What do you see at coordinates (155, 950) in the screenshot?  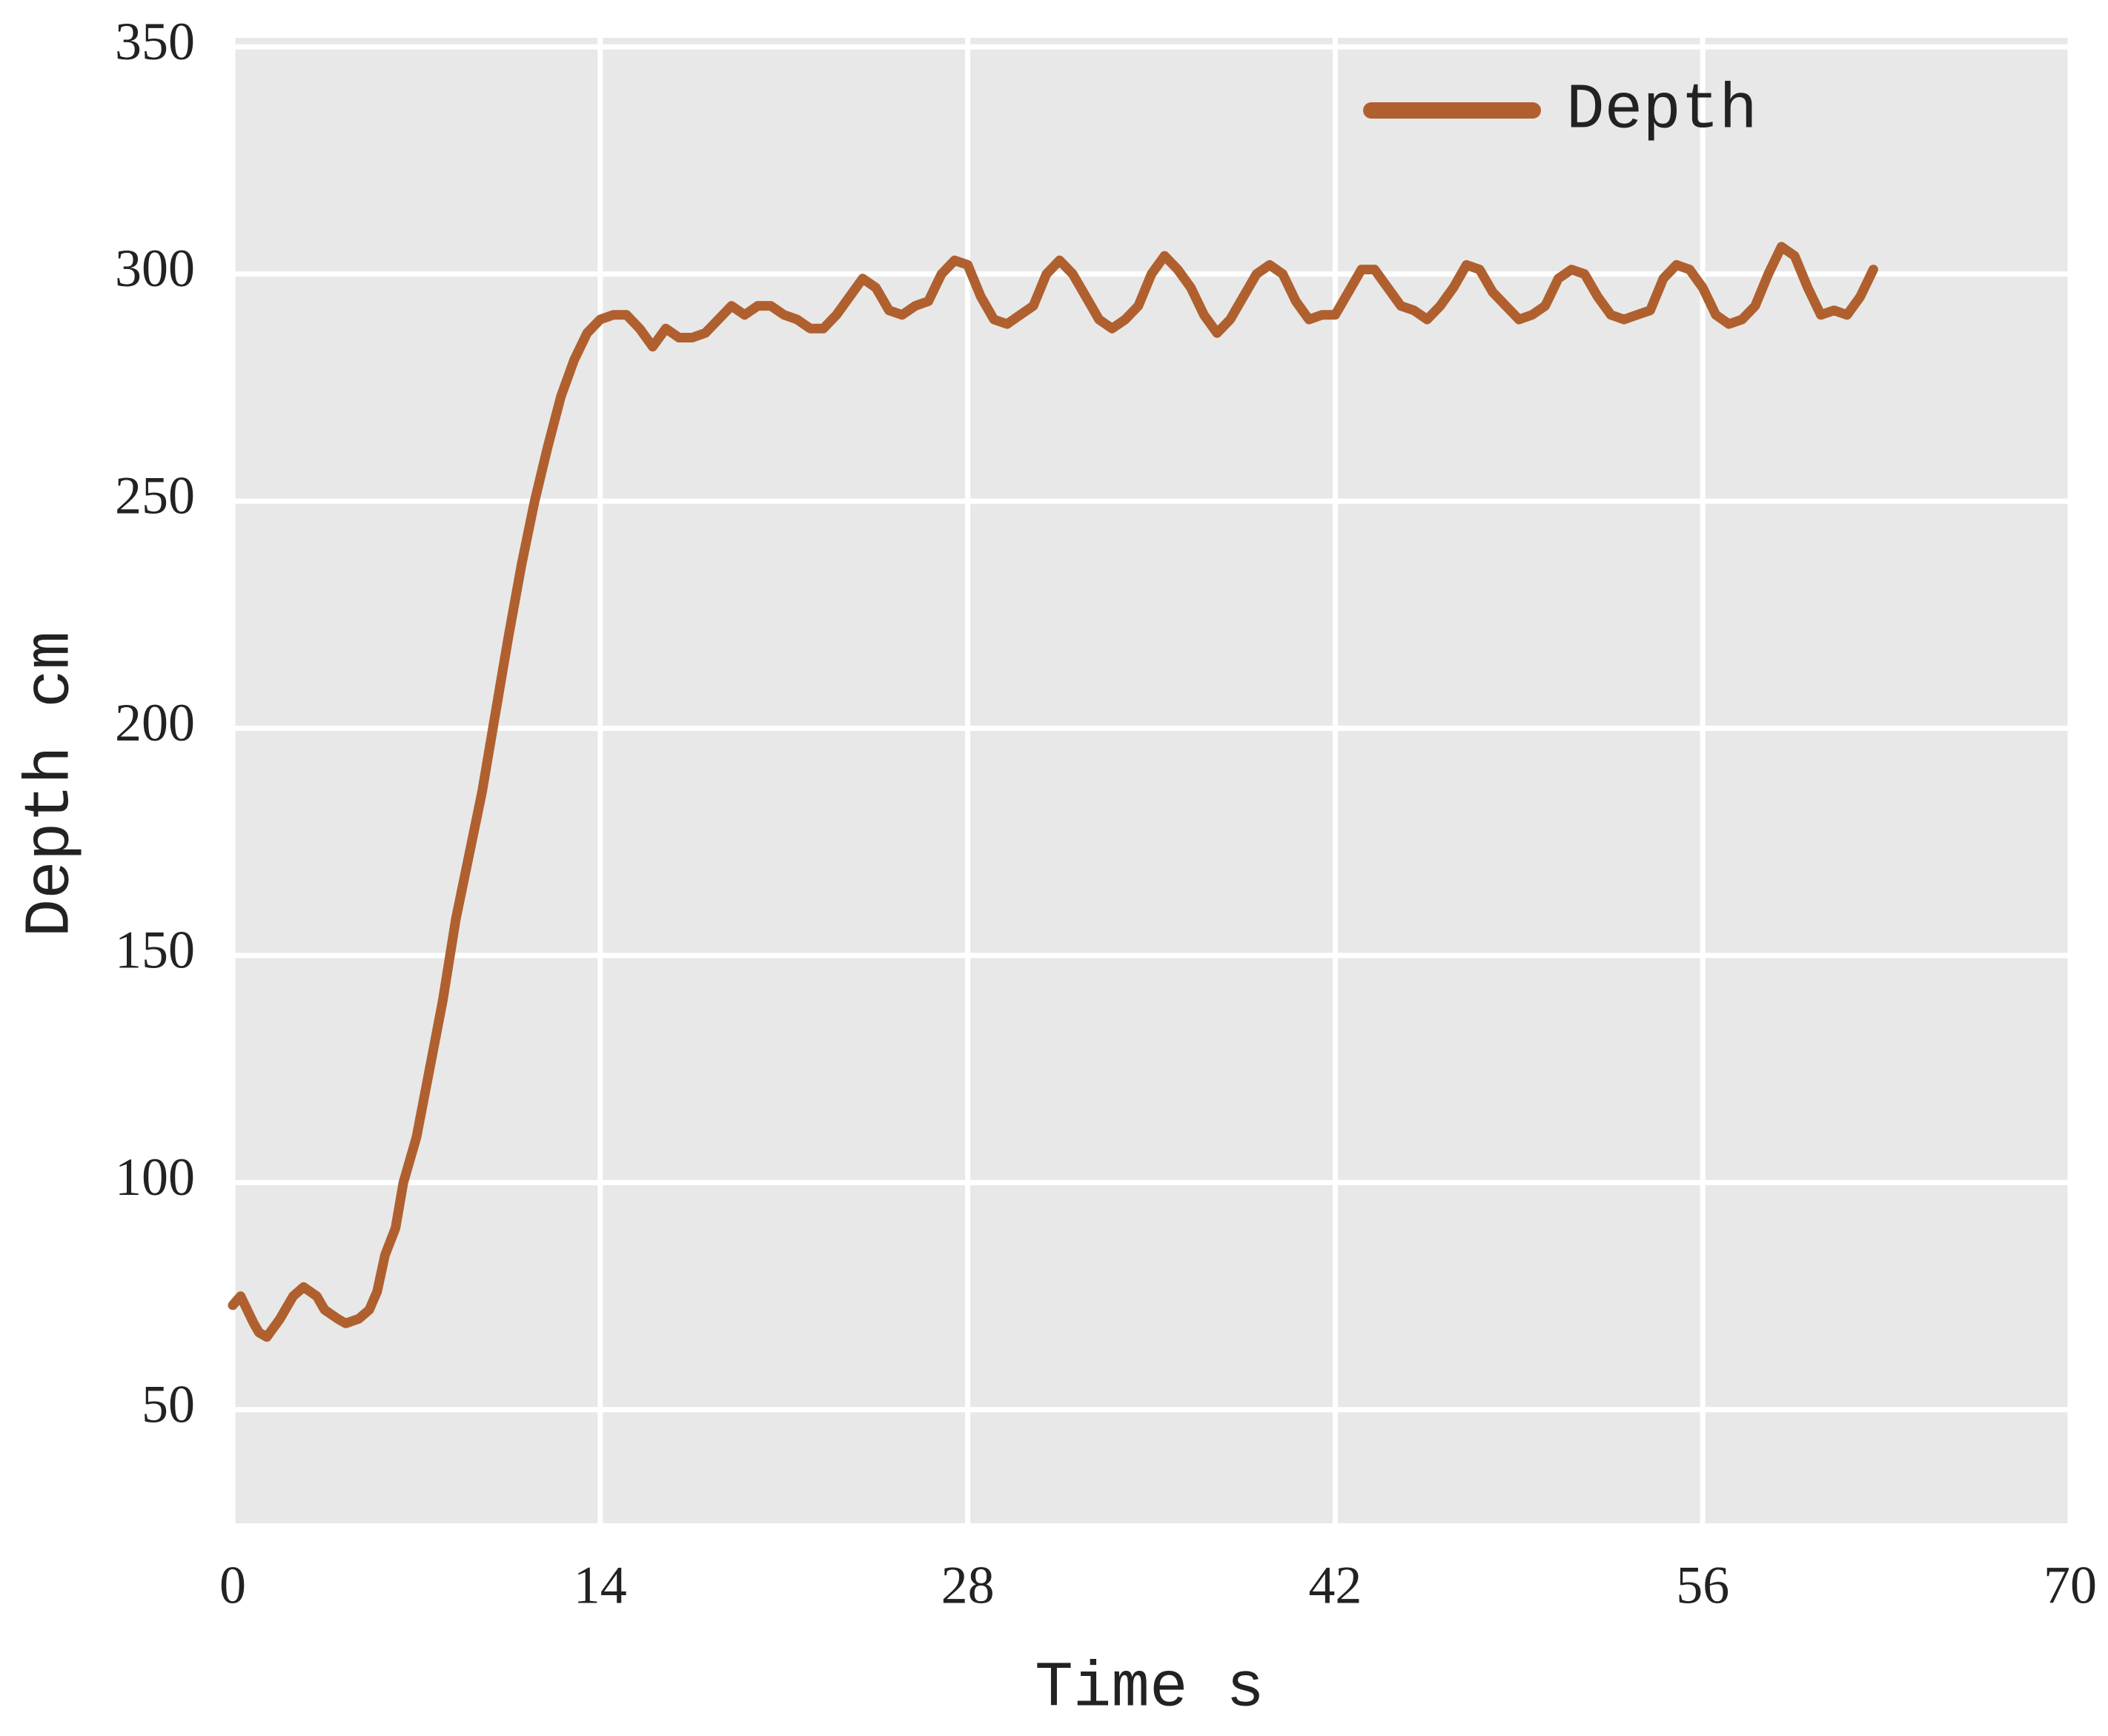 I see `y-tick-label: 150` at bounding box center [155, 950].